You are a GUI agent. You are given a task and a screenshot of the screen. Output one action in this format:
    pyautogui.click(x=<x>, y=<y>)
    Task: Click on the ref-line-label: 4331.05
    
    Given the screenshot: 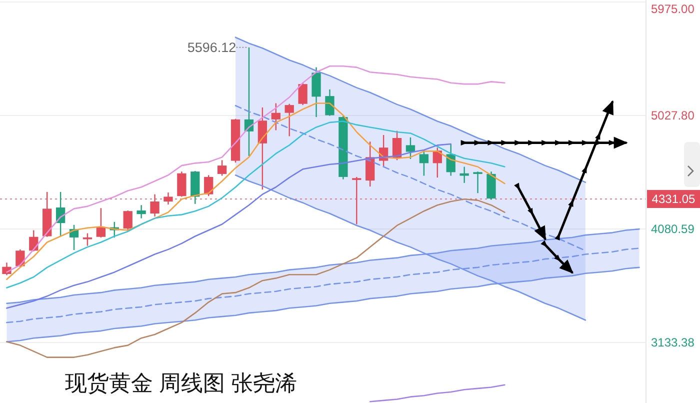 What is the action you would take?
    pyautogui.click(x=673, y=199)
    